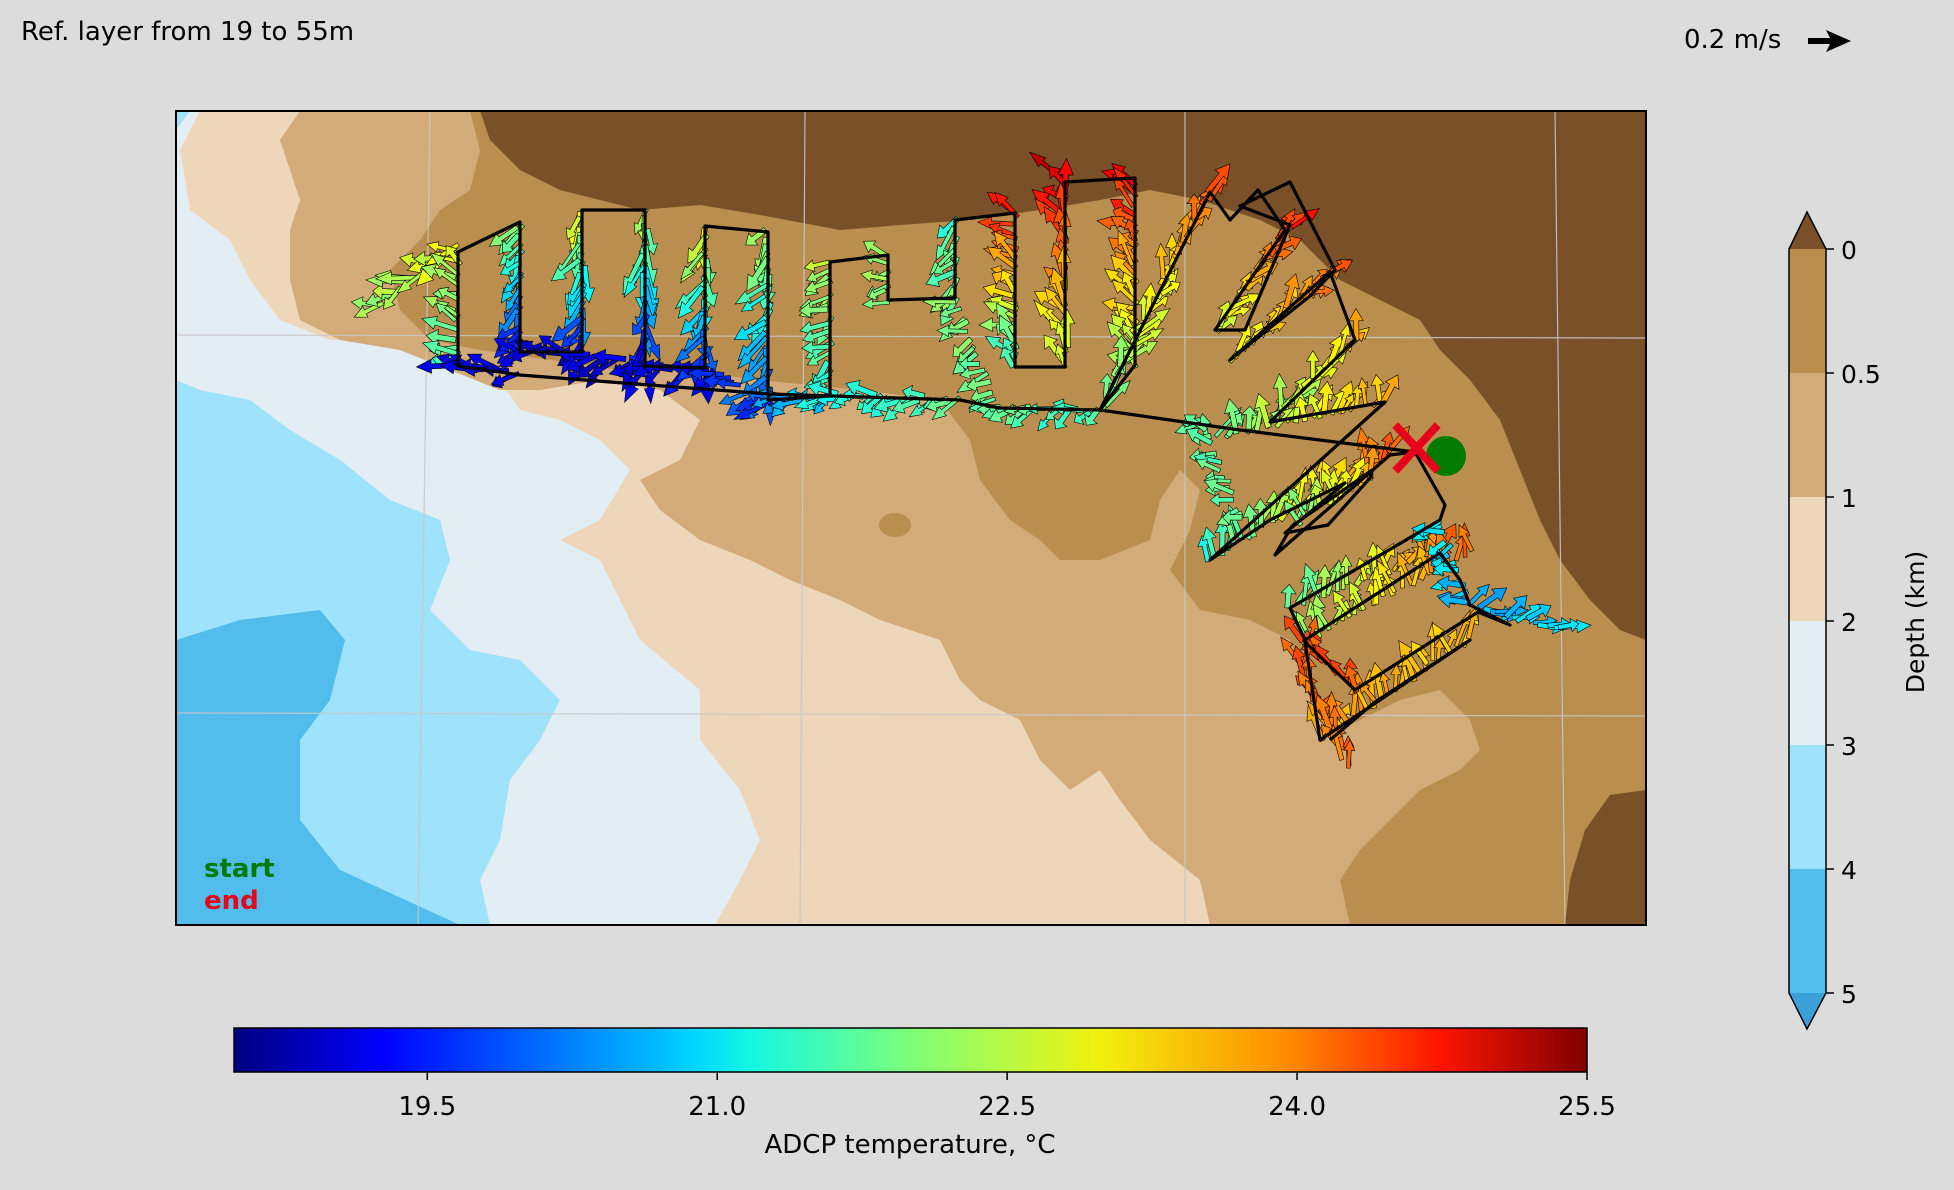  What do you see at coordinates (1849, 870) in the screenshot?
I see `depth-tick-label: 4` at bounding box center [1849, 870].